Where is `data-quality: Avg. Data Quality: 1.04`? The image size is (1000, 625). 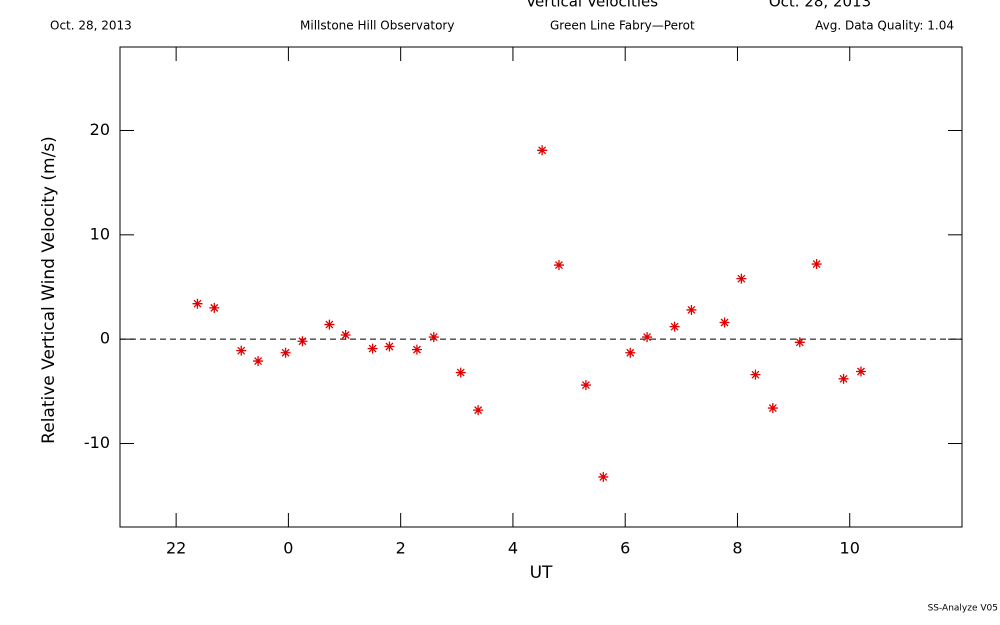 data-quality: Avg. Data Quality: 1.04 is located at coordinates (884, 26).